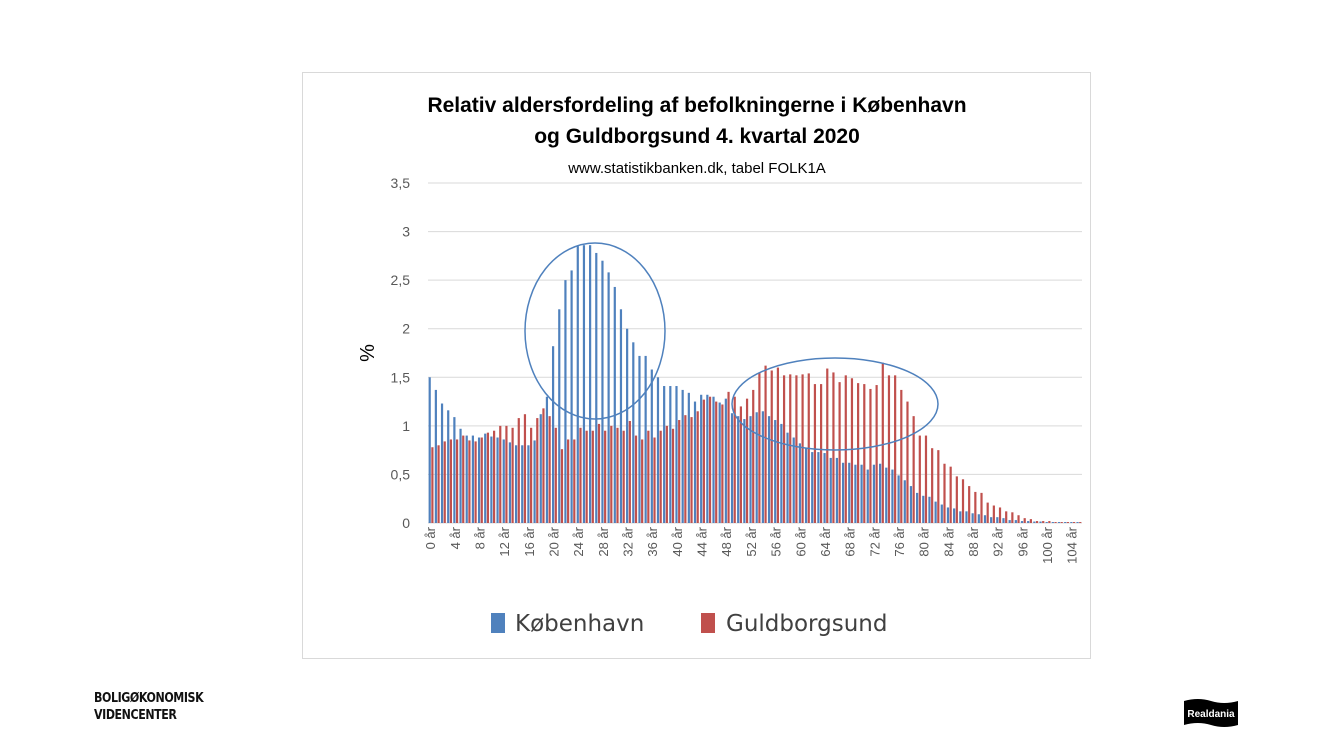 Image resolution: width=1333 pixels, height=750 pixels. What do you see at coordinates (135, 715) in the screenshot?
I see `logo-line2: VIDENCENTER` at bounding box center [135, 715].